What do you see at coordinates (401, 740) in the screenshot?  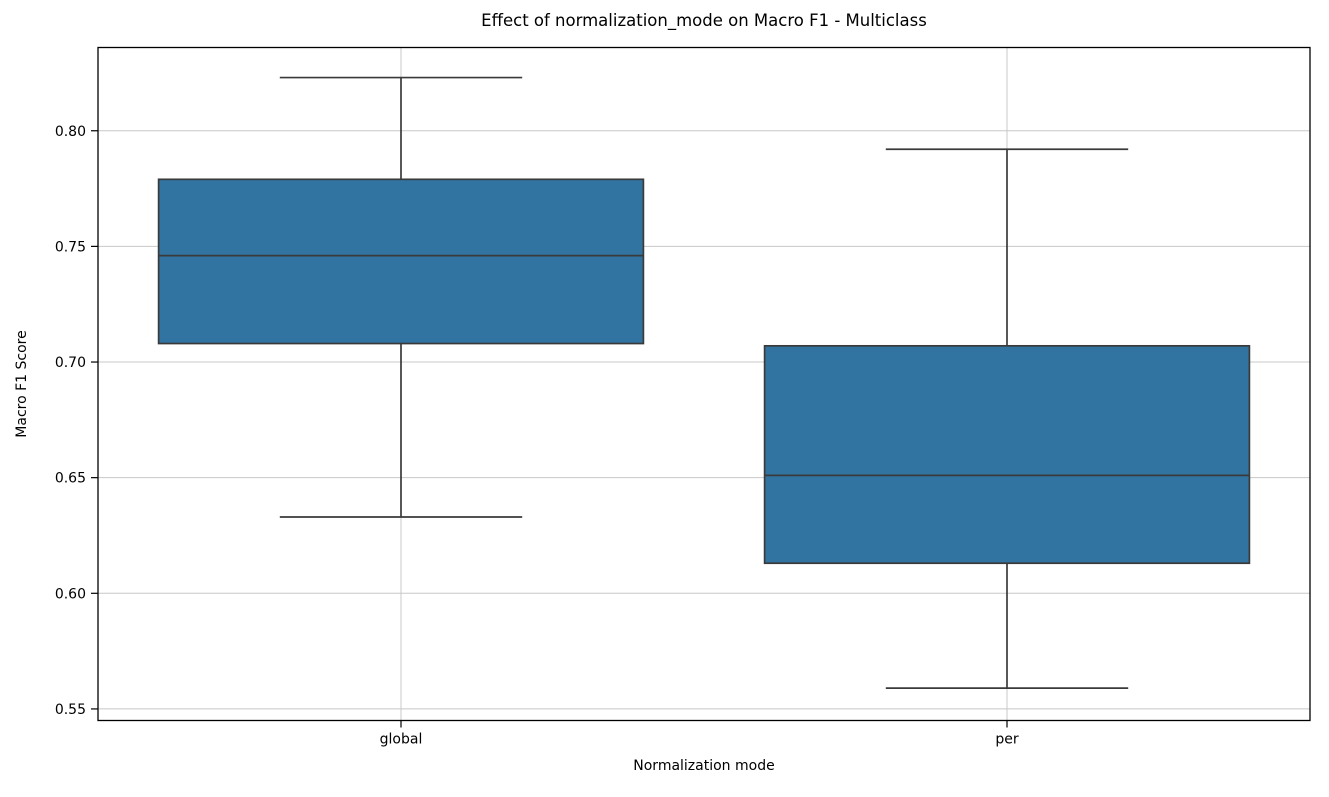 I see `x-tick-label: global` at bounding box center [401, 740].